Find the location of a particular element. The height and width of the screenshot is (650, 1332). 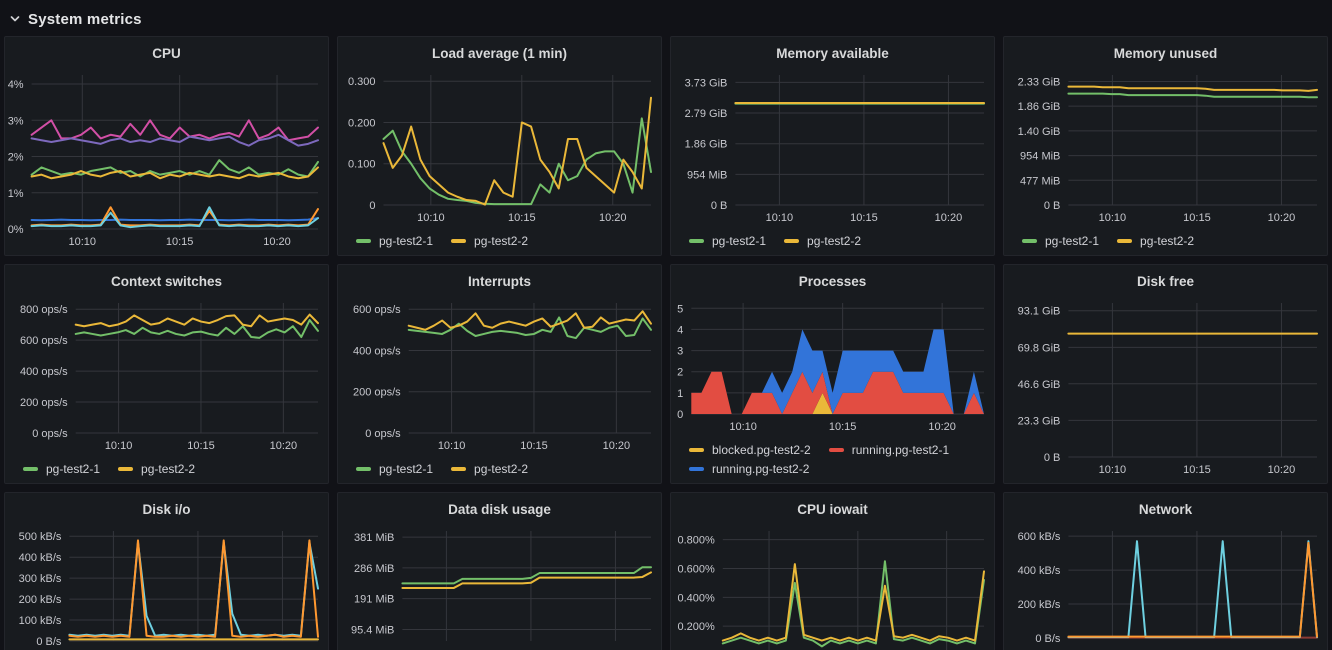

chevron-down-icon is located at coordinates (15, 19).